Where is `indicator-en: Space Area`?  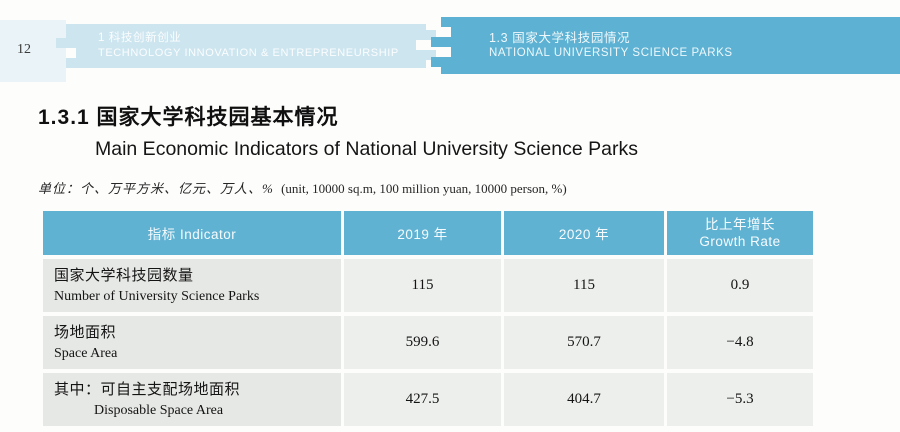
indicator-en: Space Area is located at coordinates (86, 353).